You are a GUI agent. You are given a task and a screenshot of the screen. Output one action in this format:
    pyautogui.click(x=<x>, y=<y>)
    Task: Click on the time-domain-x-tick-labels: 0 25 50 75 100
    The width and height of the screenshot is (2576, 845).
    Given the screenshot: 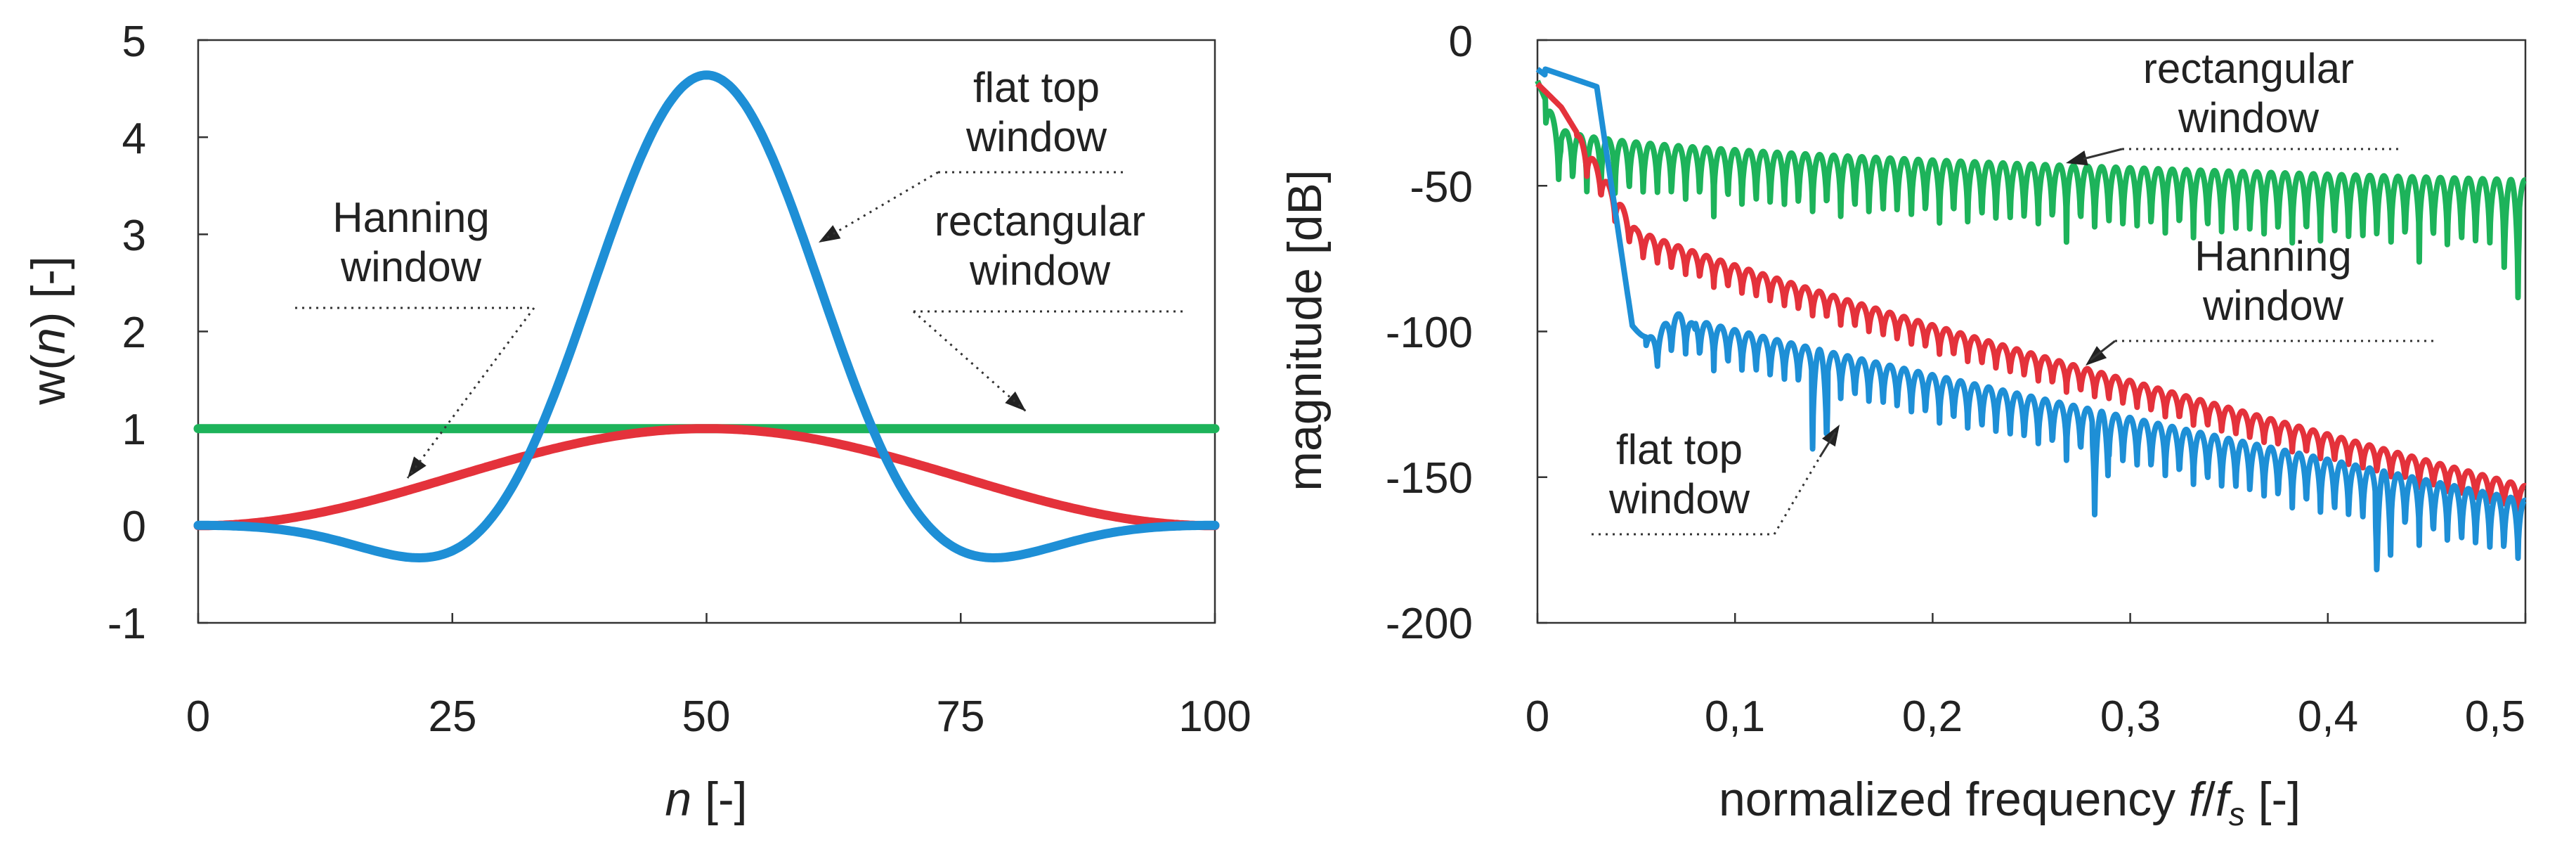 What is the action you would take?
    pyautogui.click(x=718, y=717)
    